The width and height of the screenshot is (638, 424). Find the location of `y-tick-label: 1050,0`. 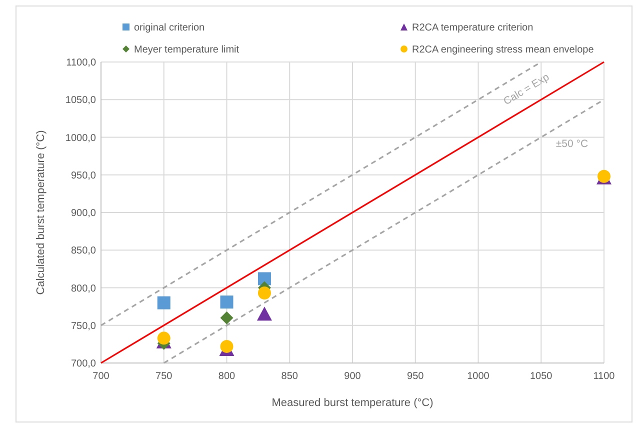

y-tick-label: 1050,0 is located at coordinates (80, 100).